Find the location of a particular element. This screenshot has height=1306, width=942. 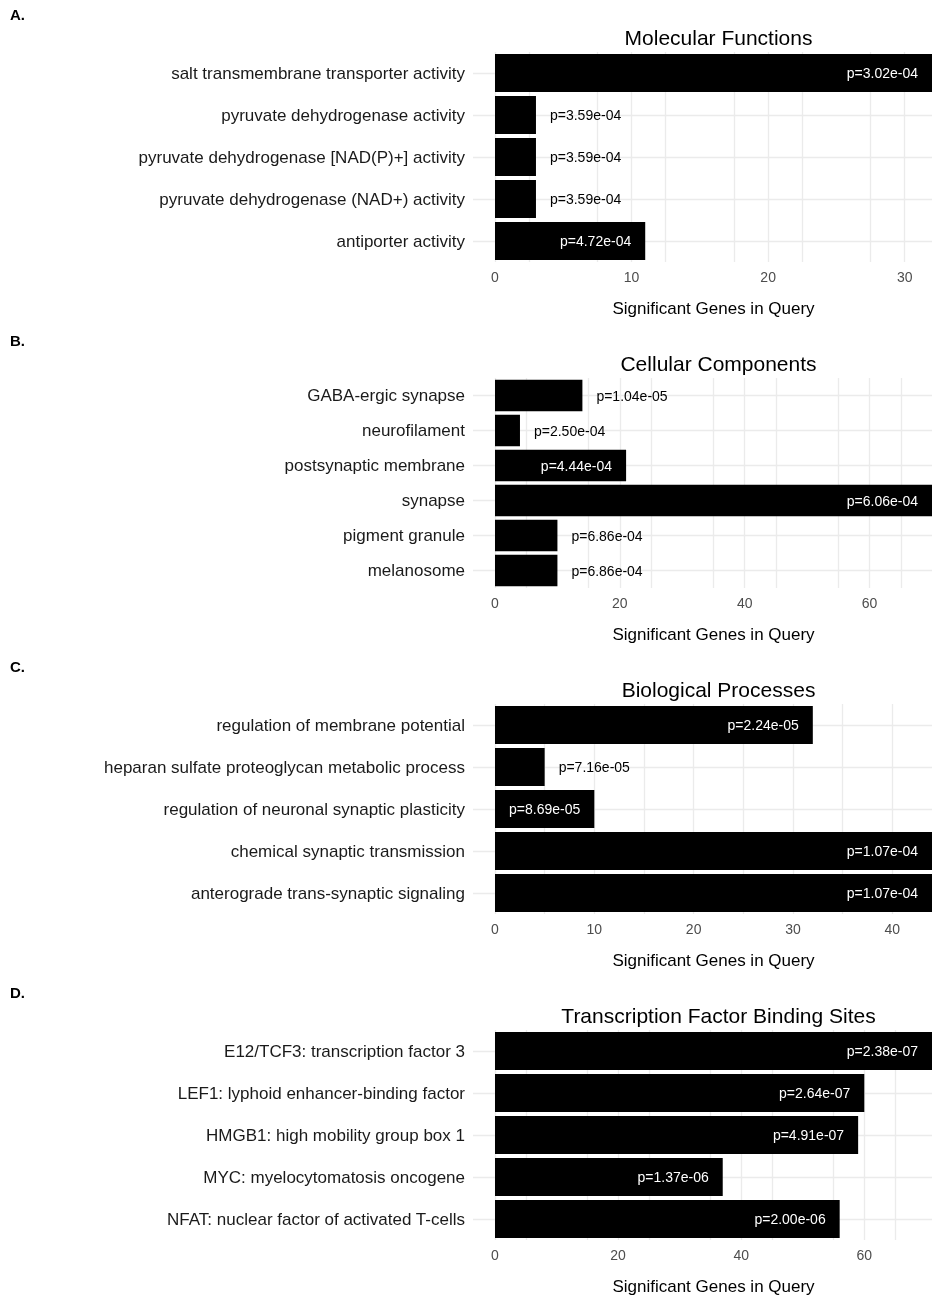

data-label: p=4.72e-04 is located at coordinates (595, 241).